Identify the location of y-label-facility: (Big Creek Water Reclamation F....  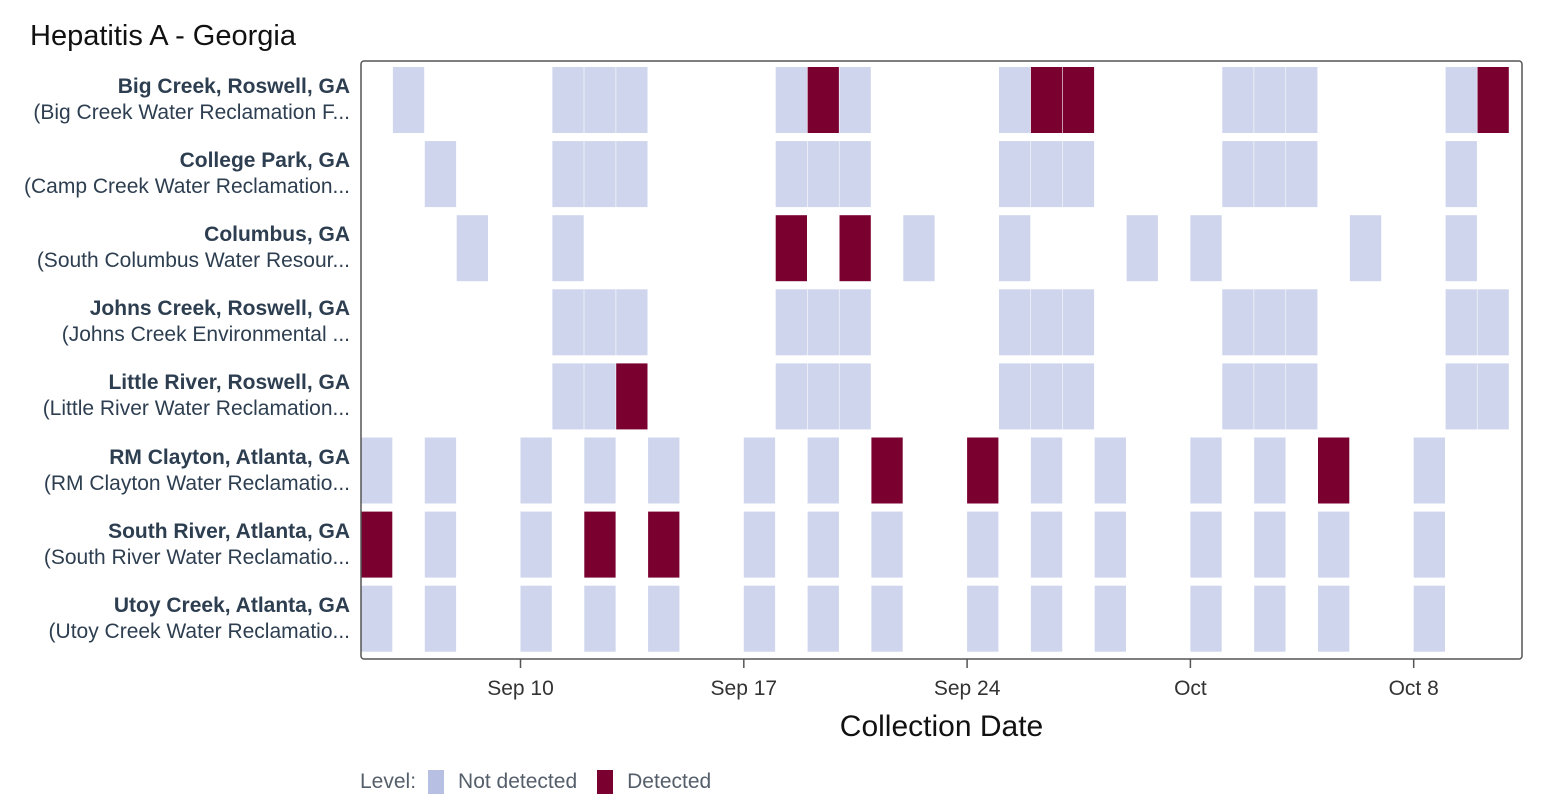
(191, 112).